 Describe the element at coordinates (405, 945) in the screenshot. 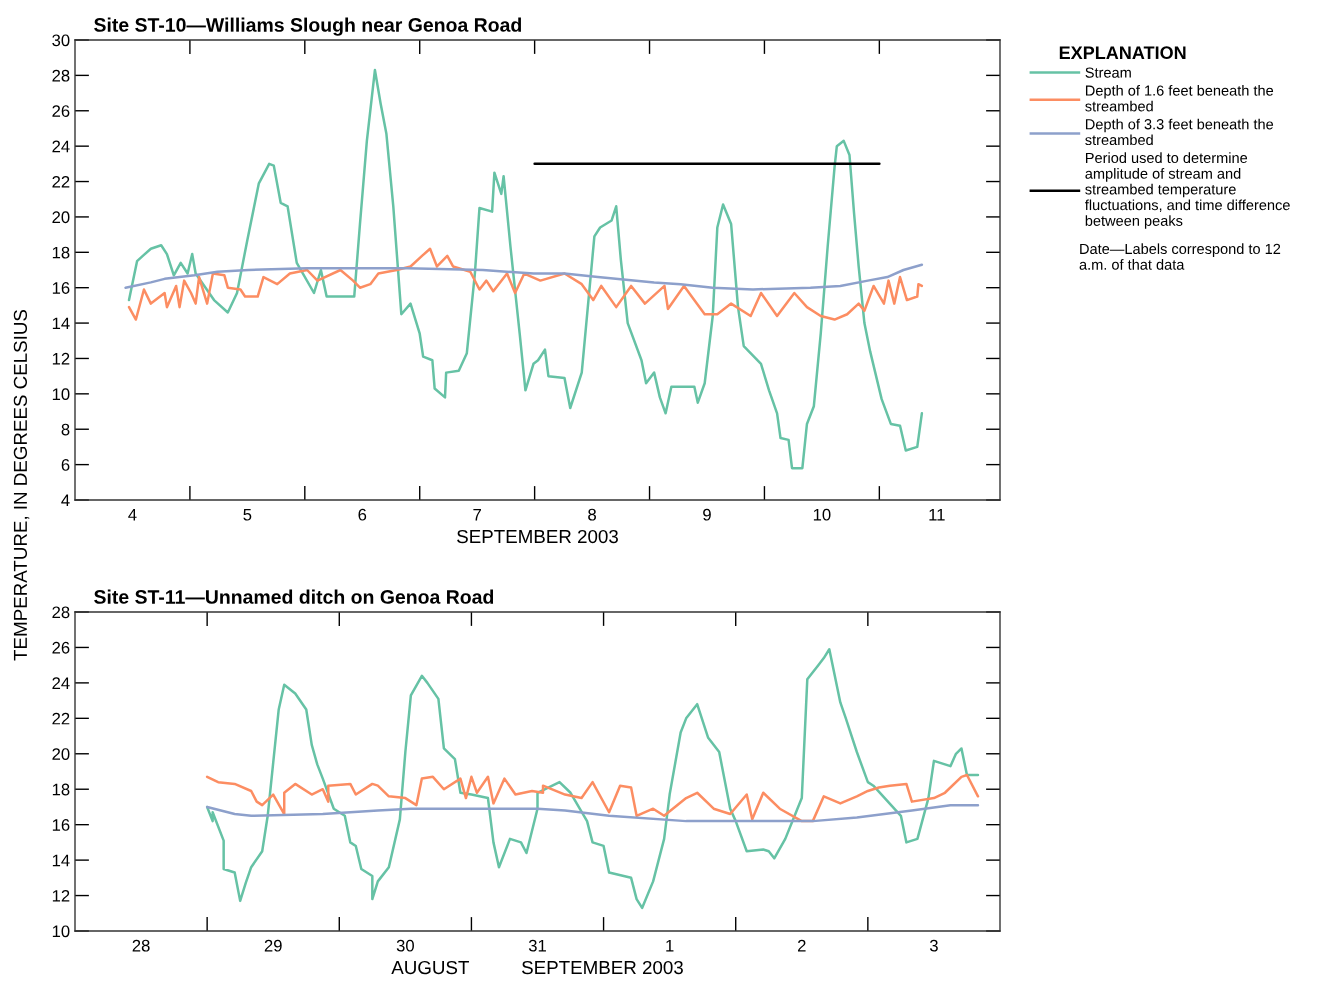

I see `x-tick-label: 30` at that location.